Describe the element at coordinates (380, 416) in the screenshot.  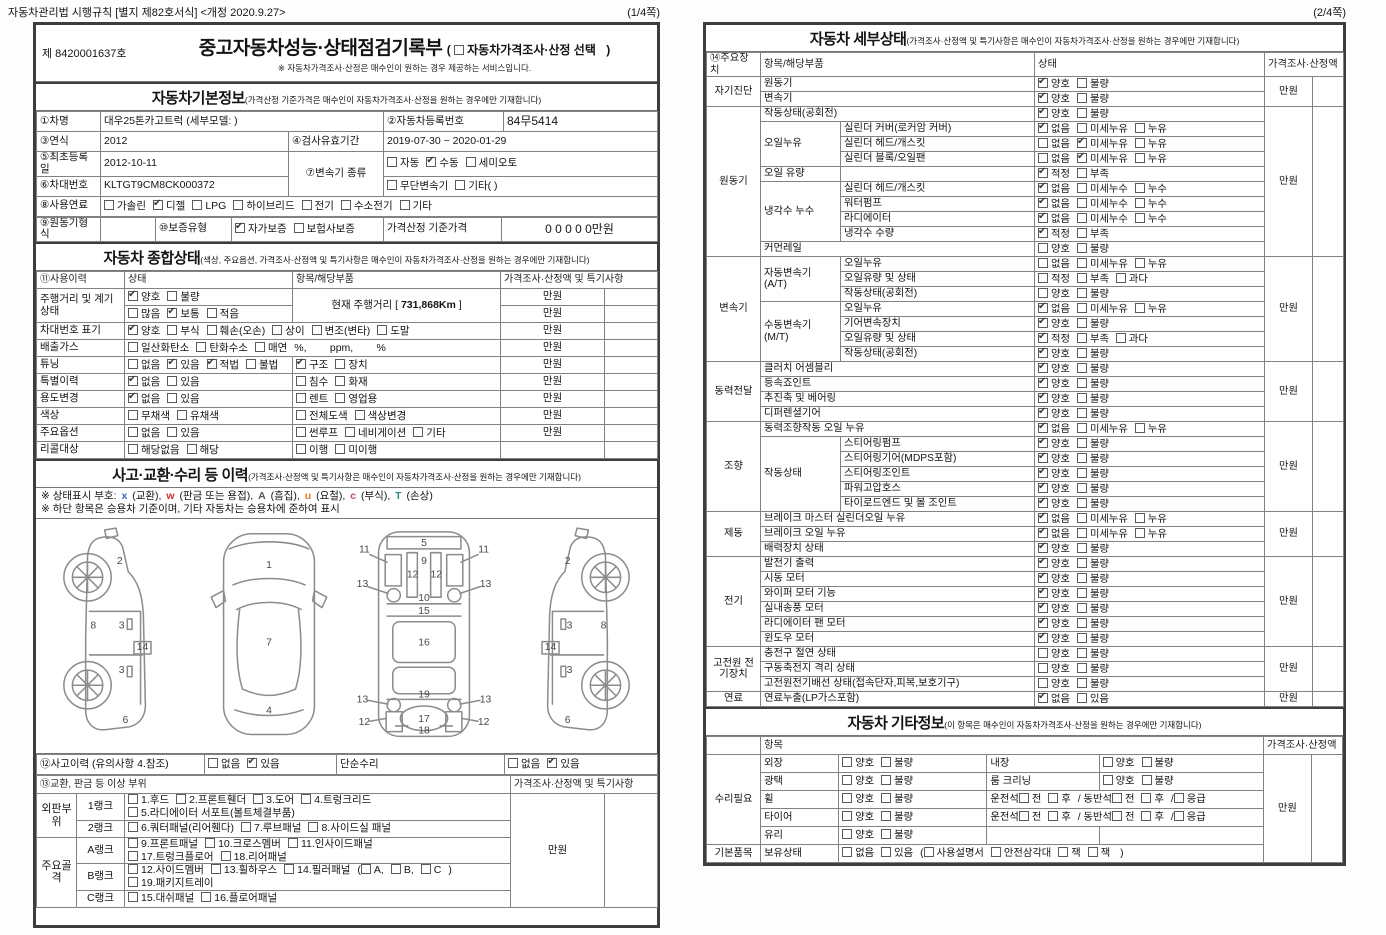
I see `checkbox-option: 색상변경` at that location.